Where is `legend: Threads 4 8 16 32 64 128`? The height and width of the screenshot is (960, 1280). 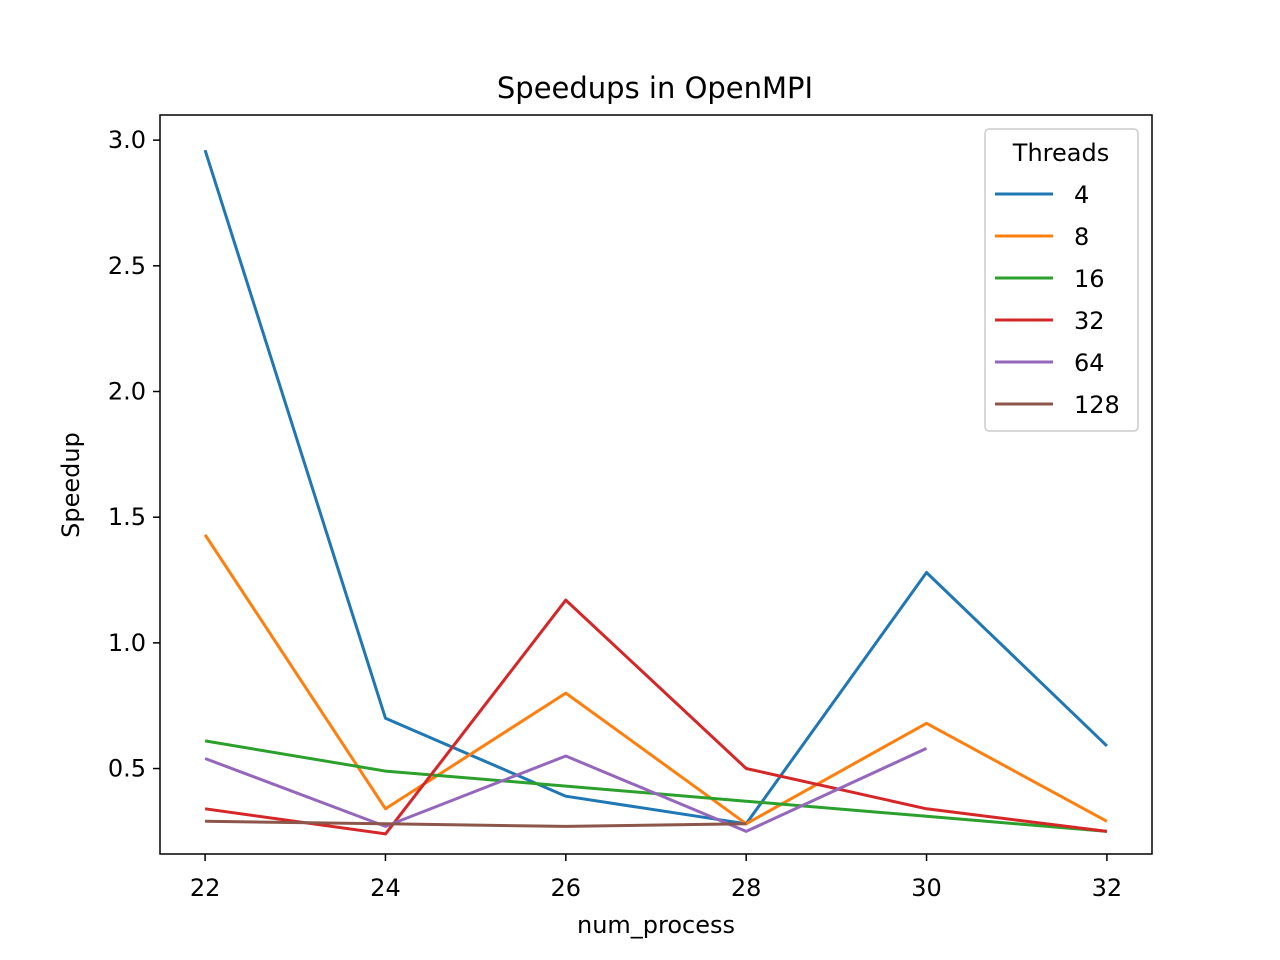 legend: Threads 4 8 16 32 64 128 is located at coordinates (1061, 280).